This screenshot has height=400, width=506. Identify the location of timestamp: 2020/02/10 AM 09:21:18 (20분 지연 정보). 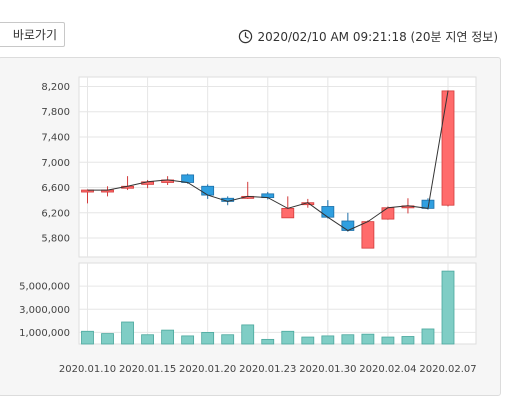
(368, 36).